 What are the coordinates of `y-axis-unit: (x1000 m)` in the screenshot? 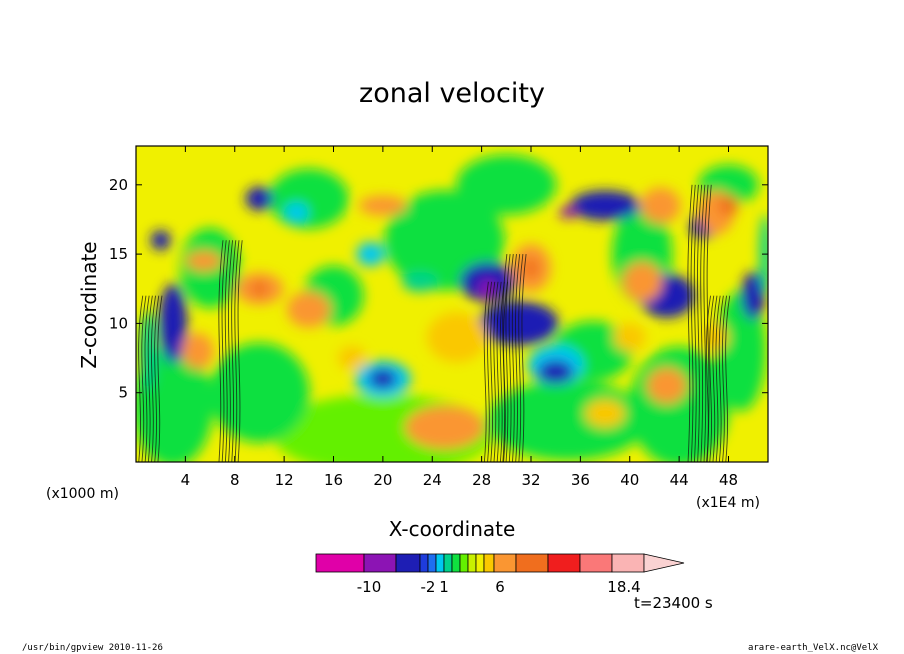 It's located at (82, 494).